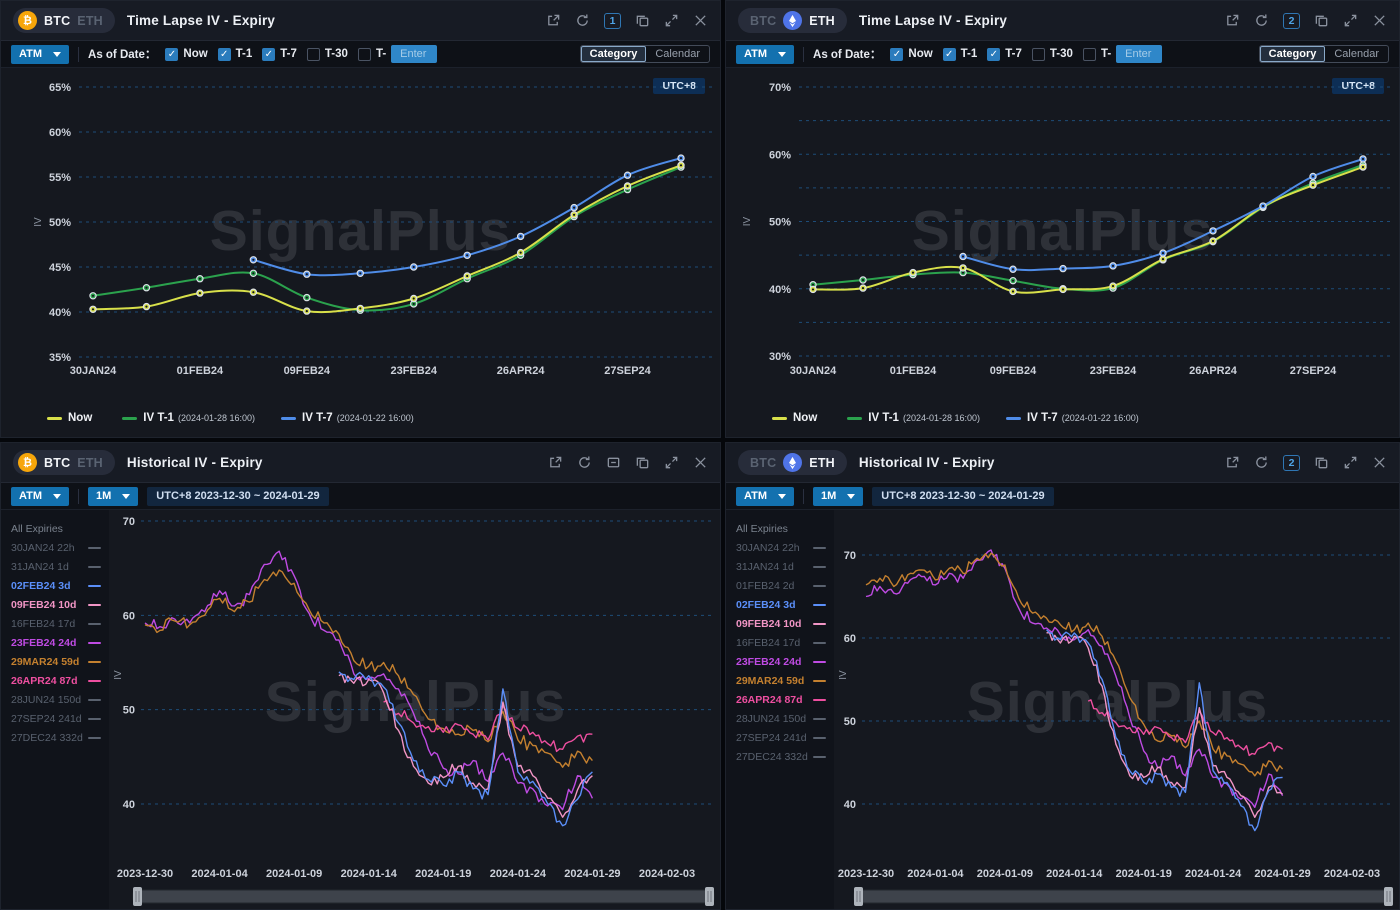  Describe the element at coordinates (1356, 54) in the screenshot. I see `tab-calendar: Calendar` at that location.